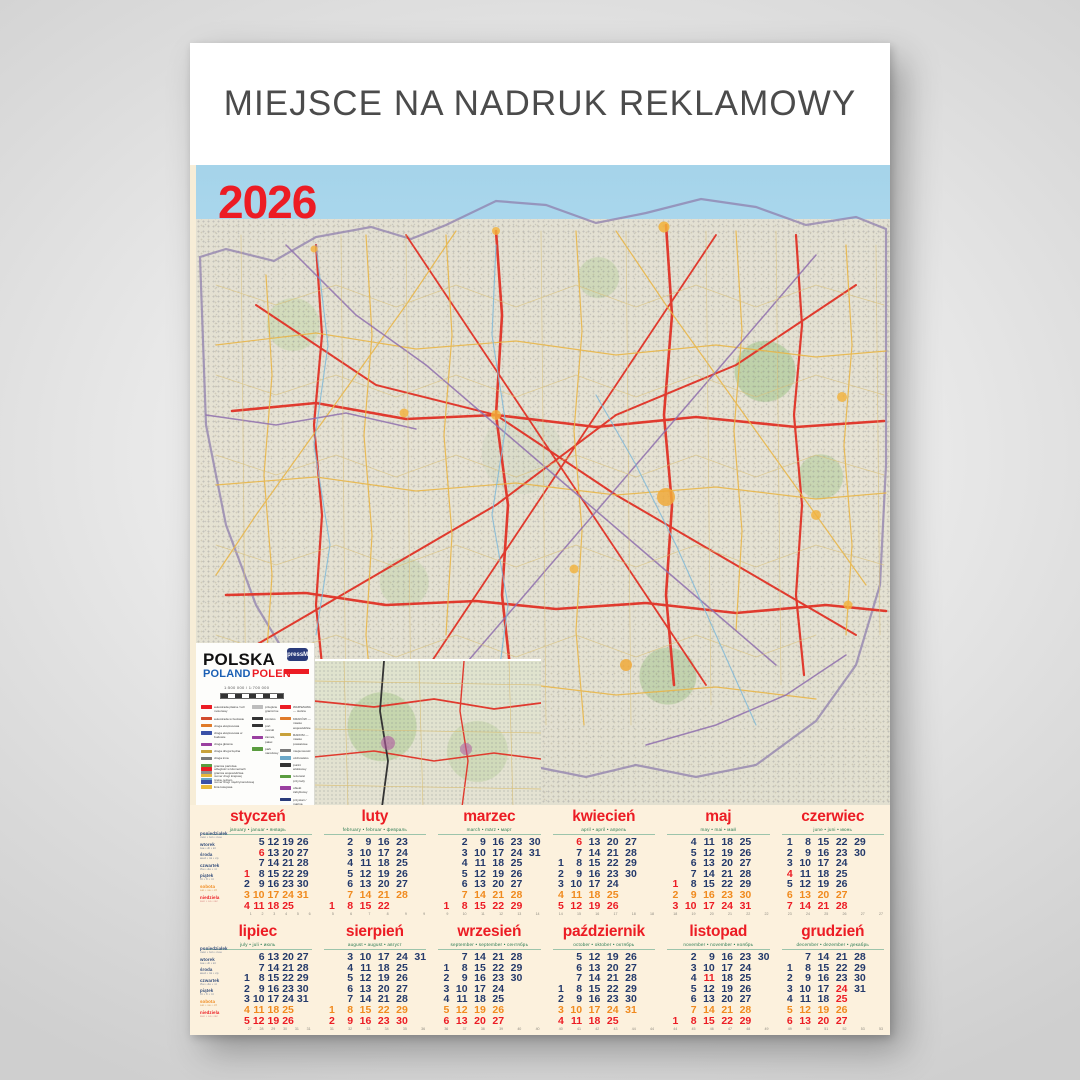  What do you see at coordinates (446, 967) in the screenshot?
I see `day-cell: 1` at bounding box center [446, 967].